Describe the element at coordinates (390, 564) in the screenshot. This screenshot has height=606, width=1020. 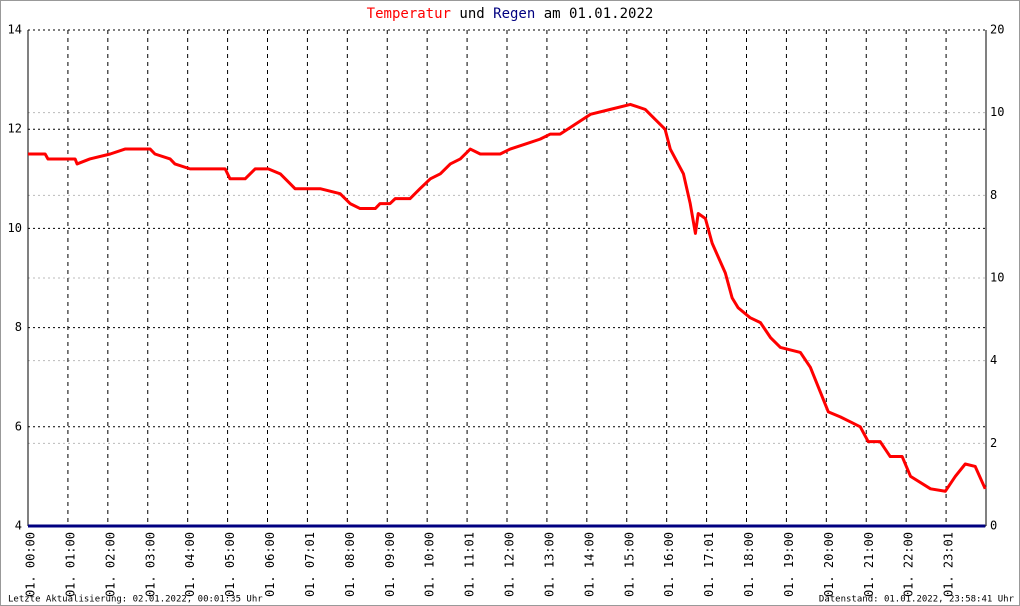
I see `x-tick-label: 01. 09:00` at that location.